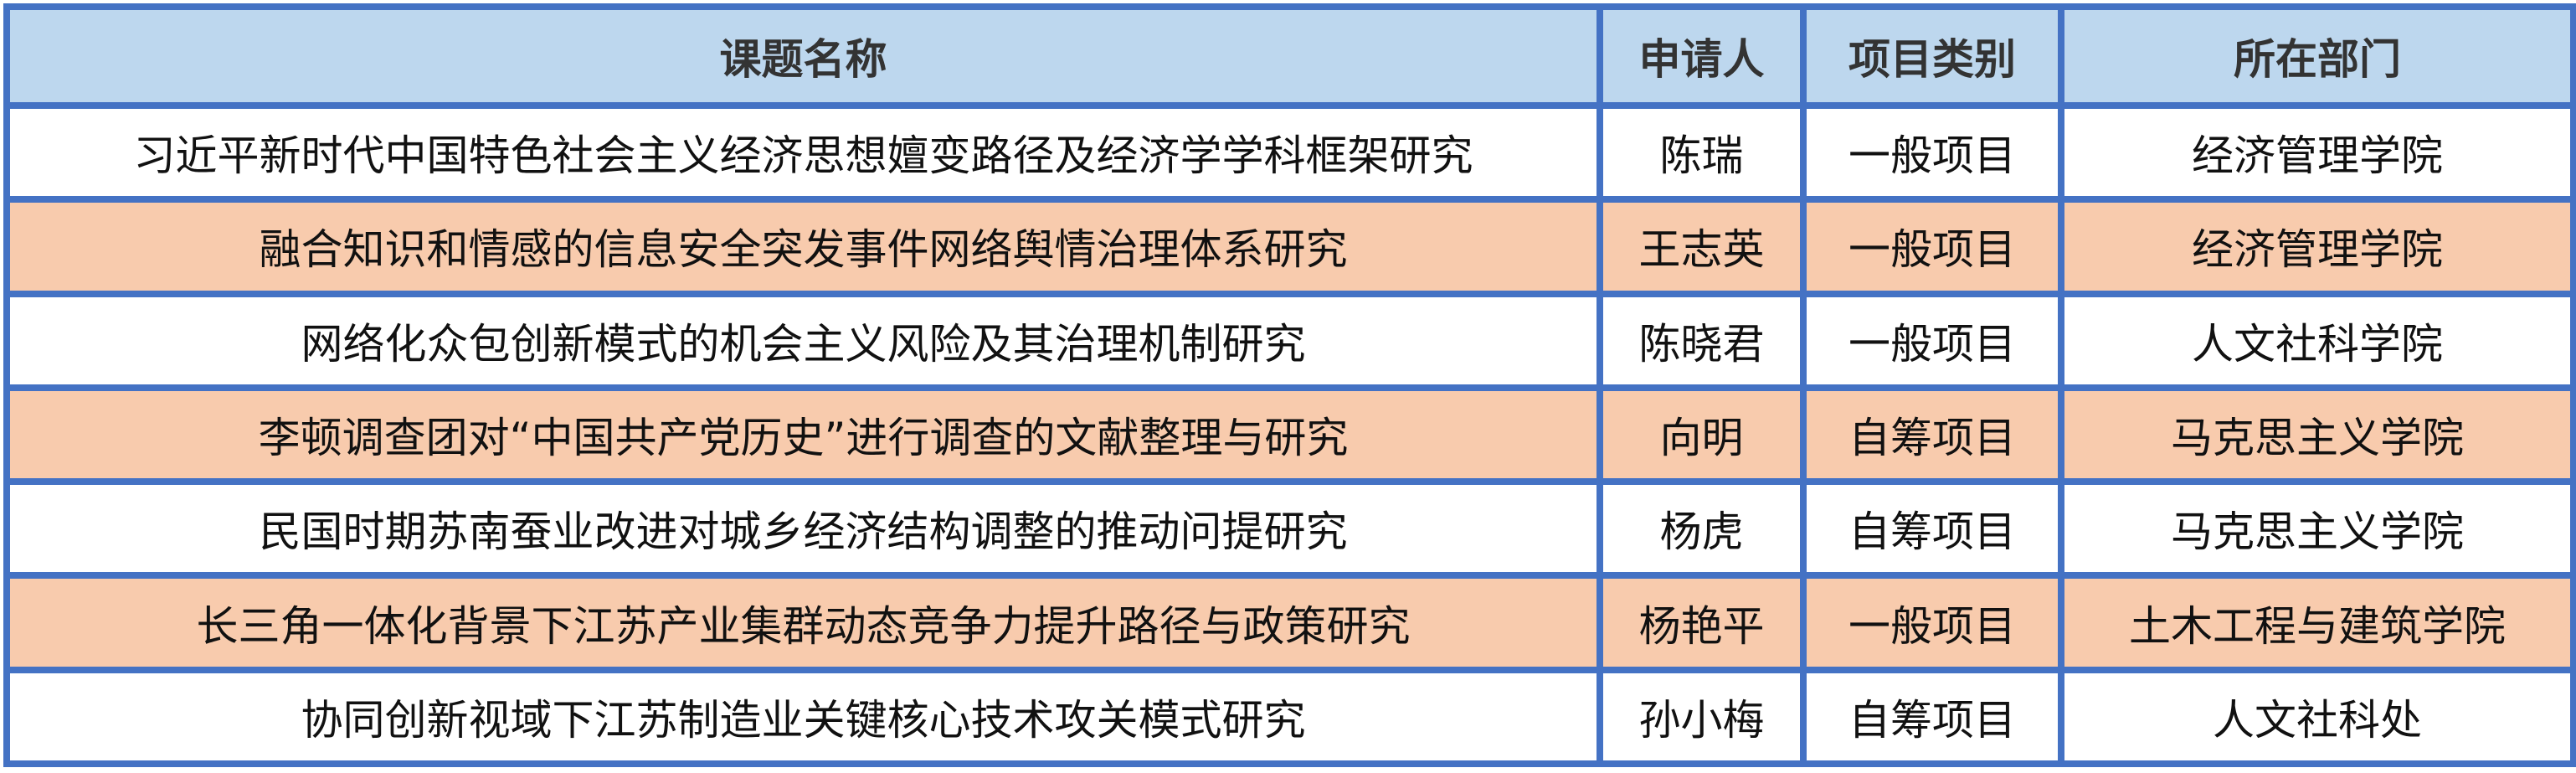 This screenshot has height=773, width=2576. Describe the element at coordinates (803, 56) in the screenshot. I see `header-title: 课题名称` at that location.